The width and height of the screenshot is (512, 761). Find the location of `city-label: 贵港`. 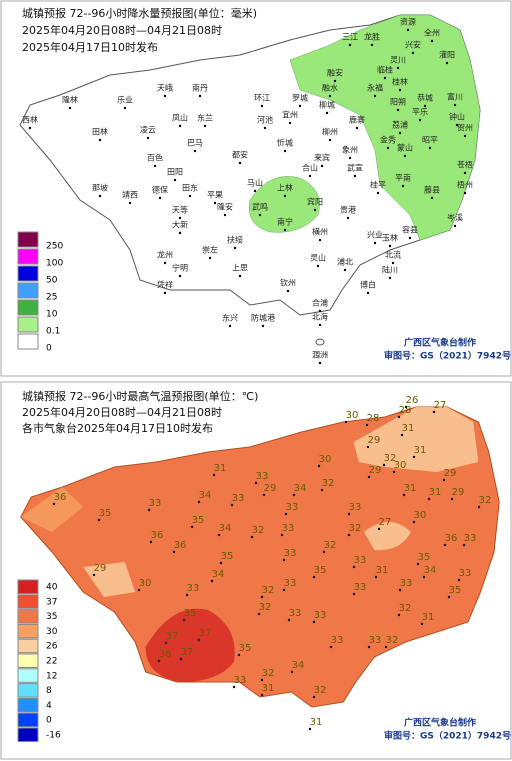

city-label: 贵港 is located at coordinates (348, 210).